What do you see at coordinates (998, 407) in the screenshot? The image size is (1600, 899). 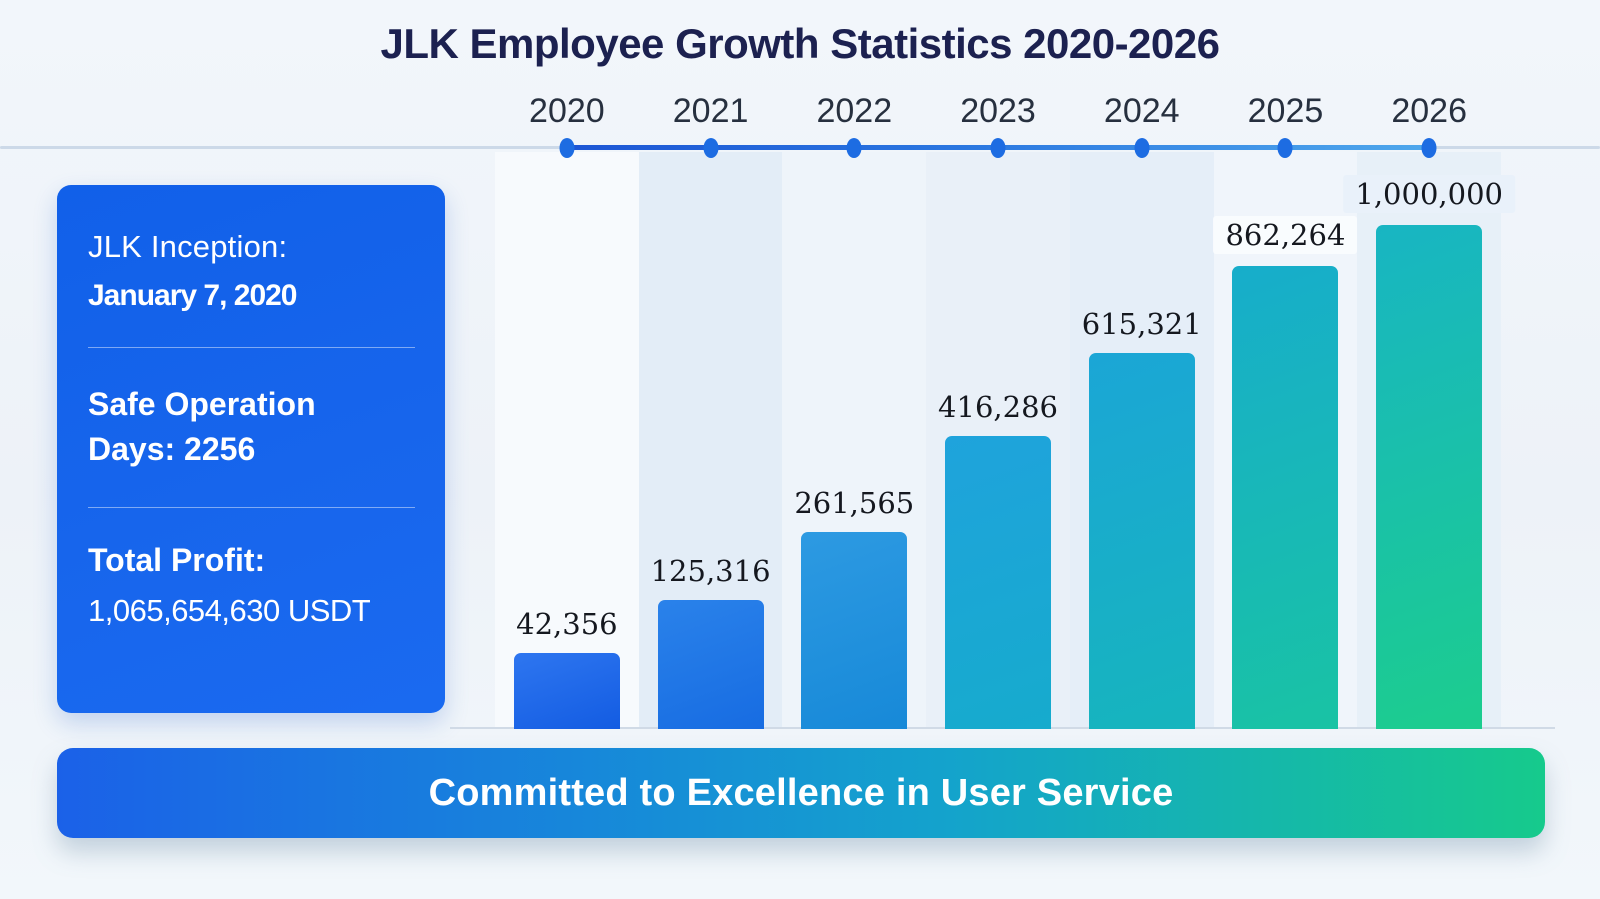 I see `bar-value-label: 416,286` at bounding box center [998, 407].